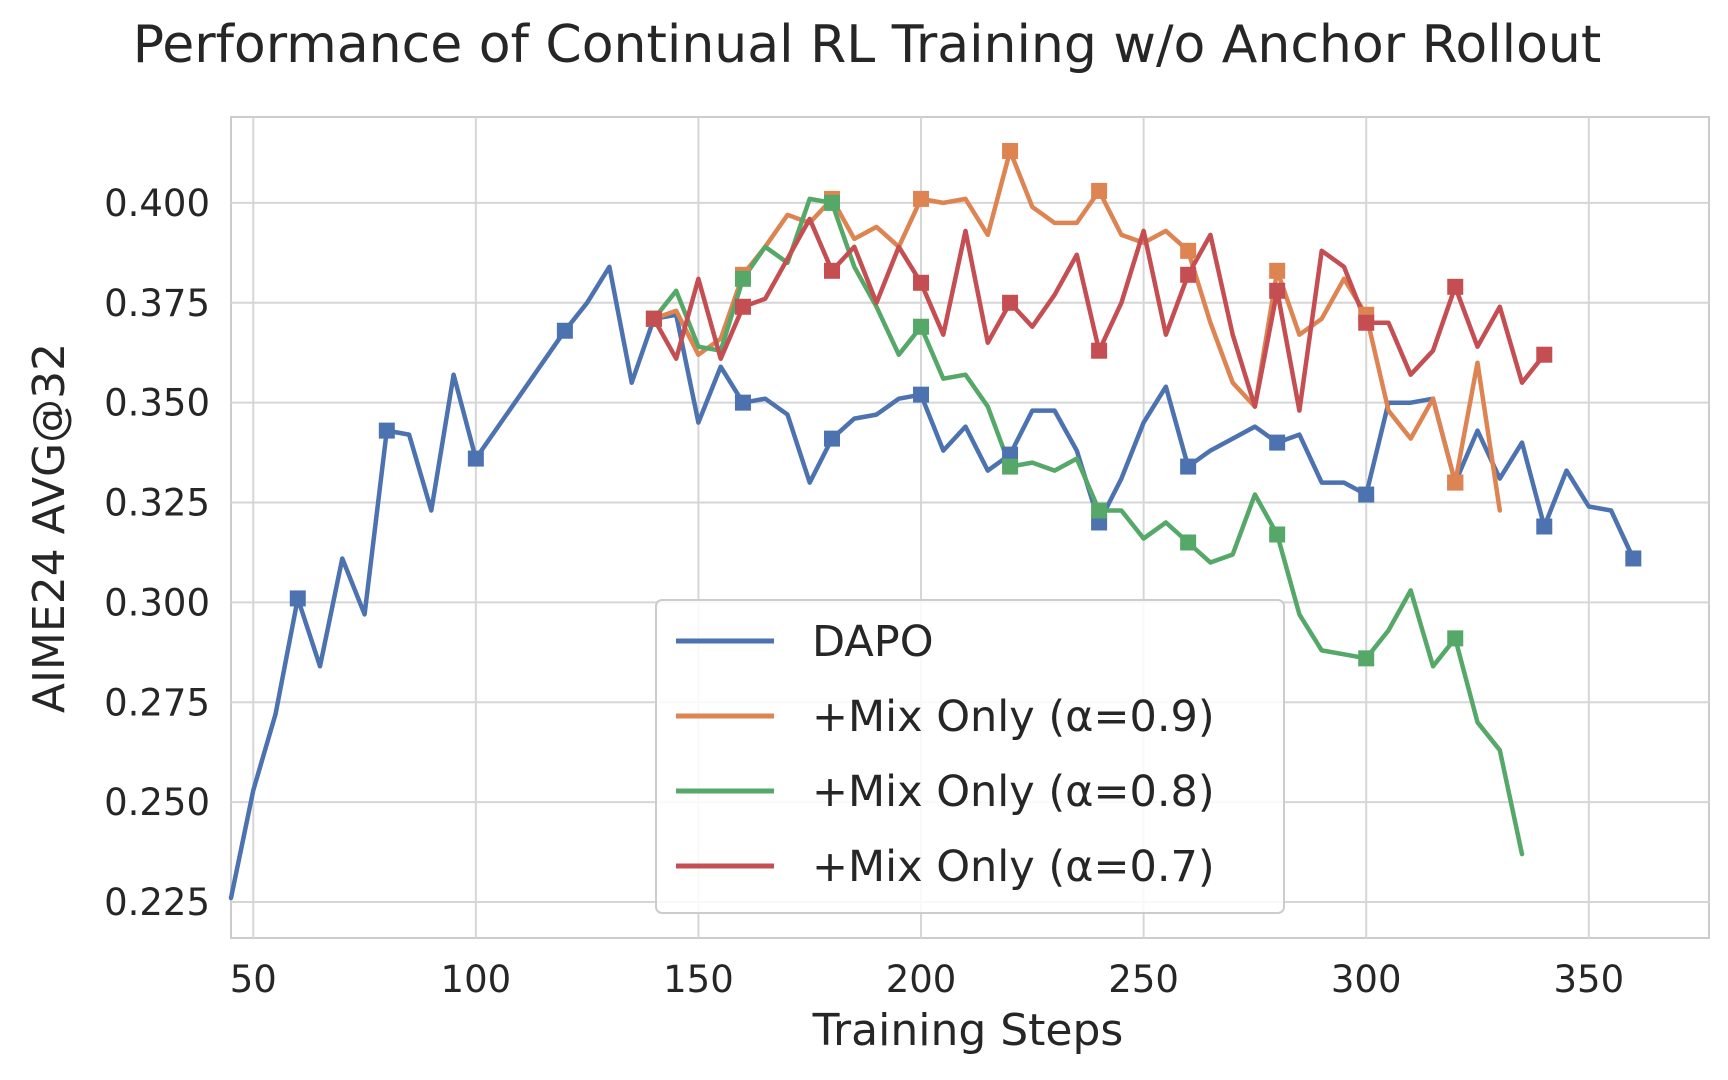 The width and height of the screenshot is (1728, 1080). I want to click on x-tick-label: 300, so click(1366, 979).